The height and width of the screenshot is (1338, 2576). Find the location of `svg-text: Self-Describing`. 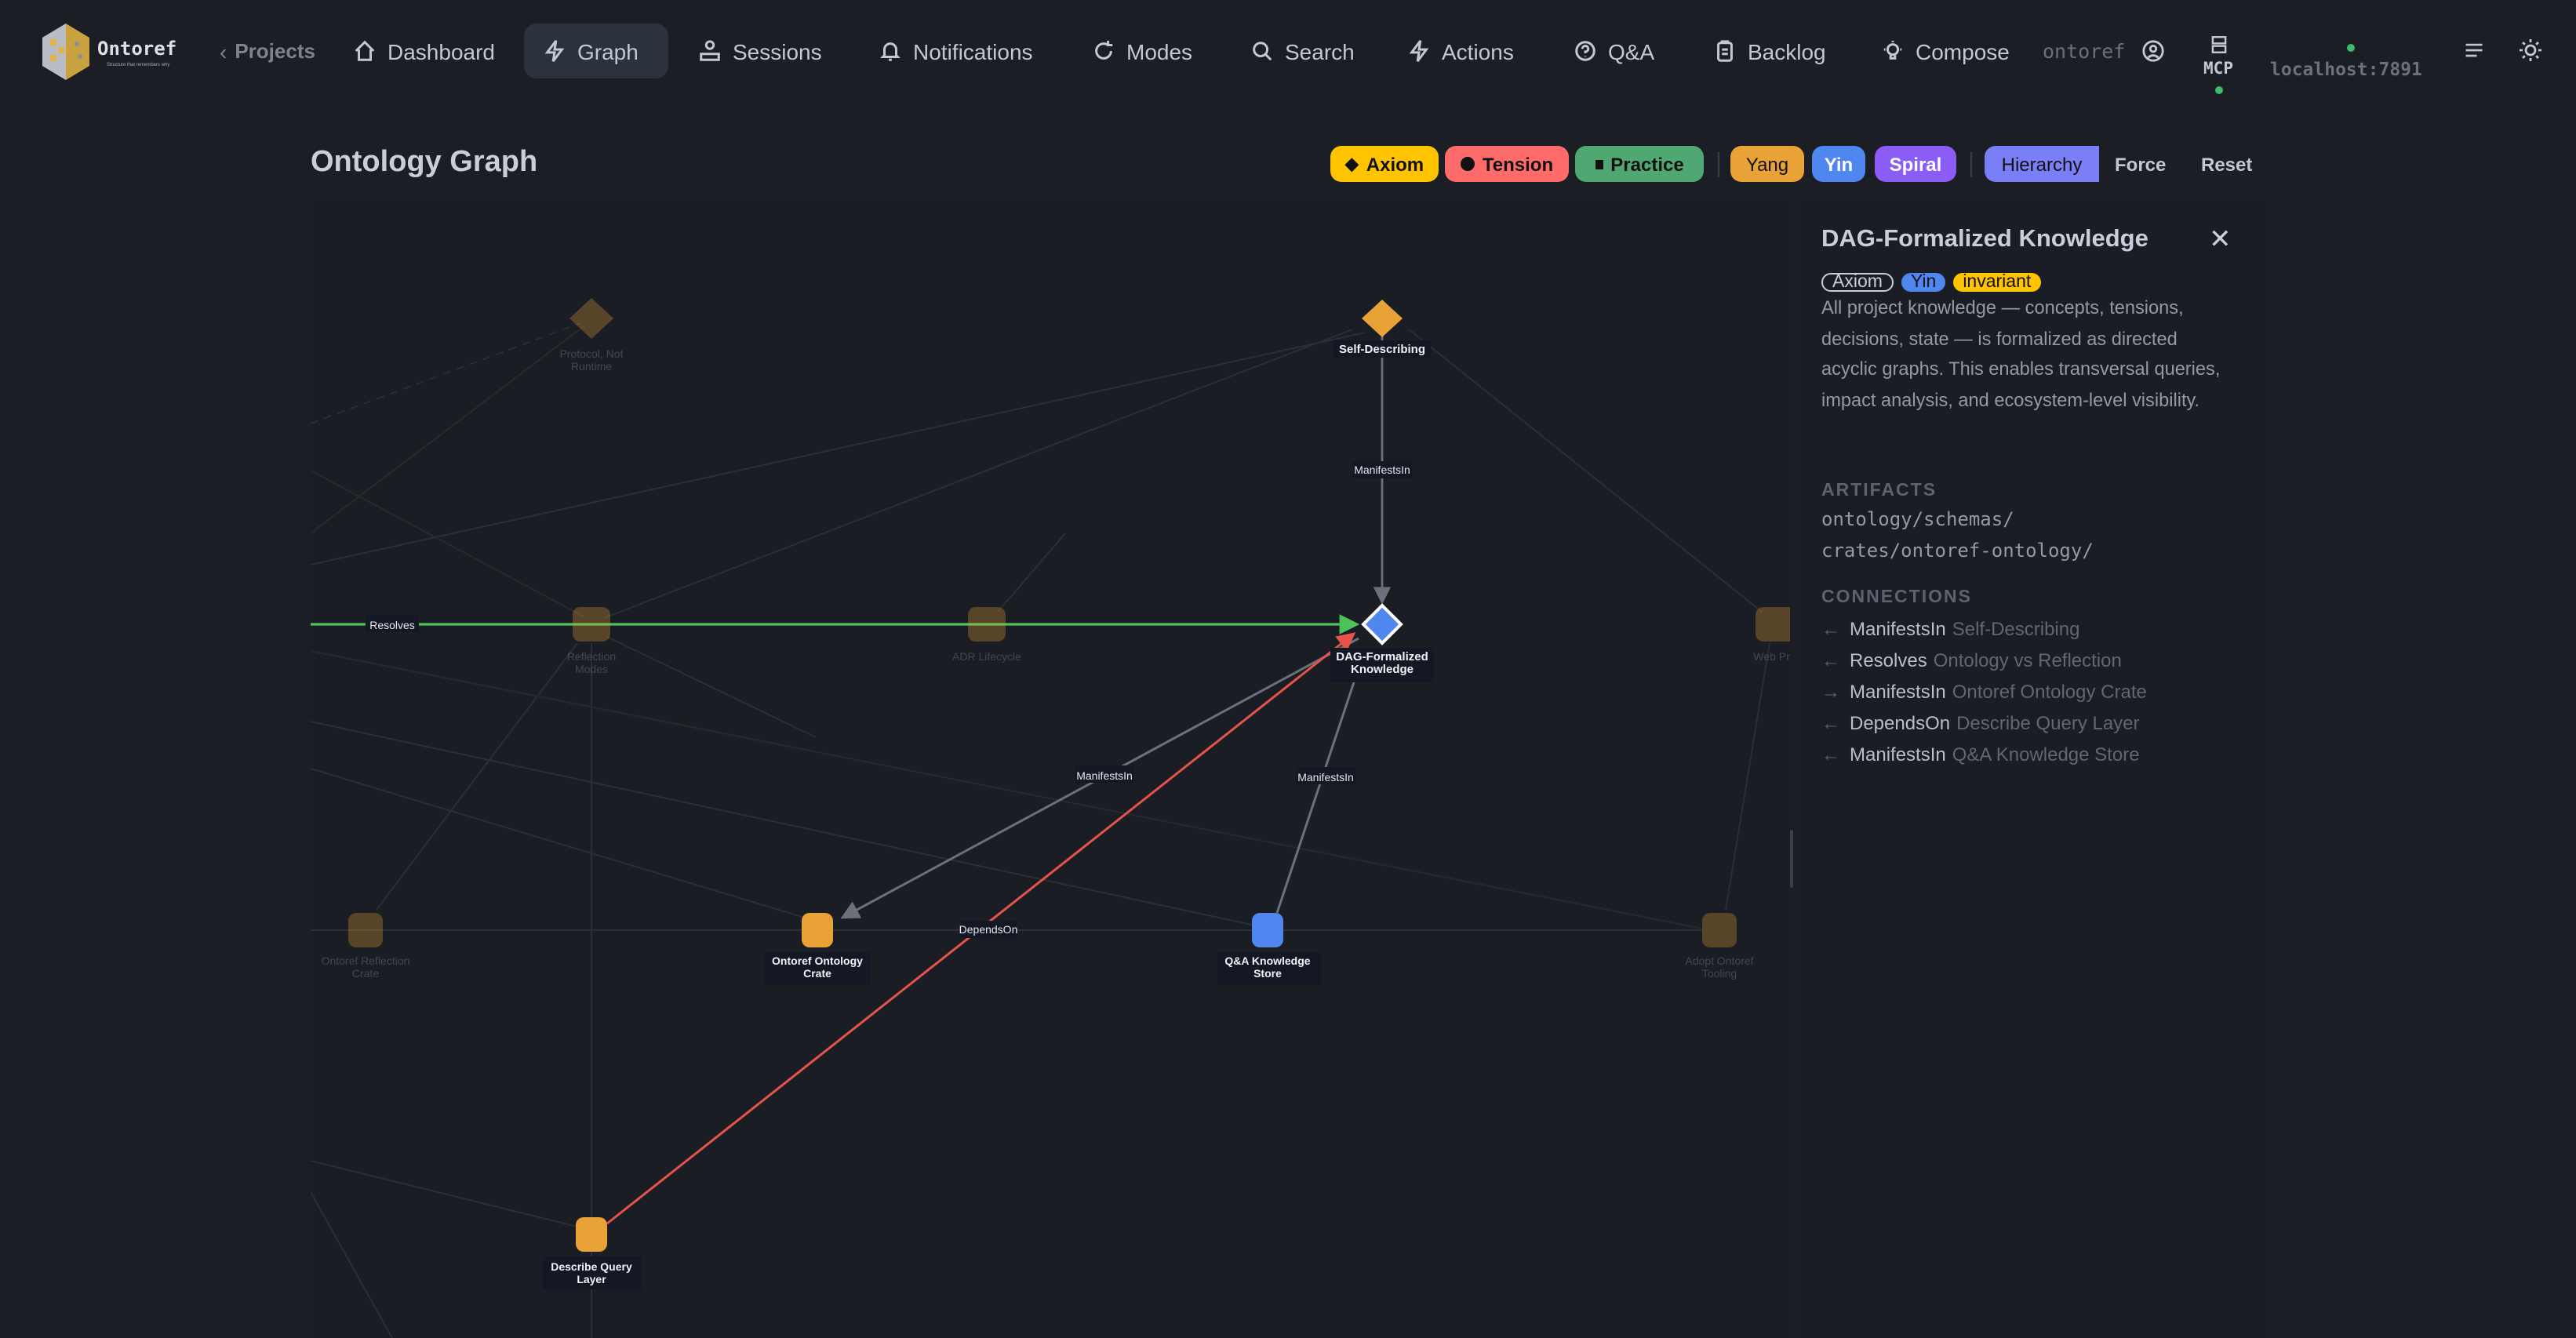

svg-text: Self-Describing is located at coordinates (1382, 349).